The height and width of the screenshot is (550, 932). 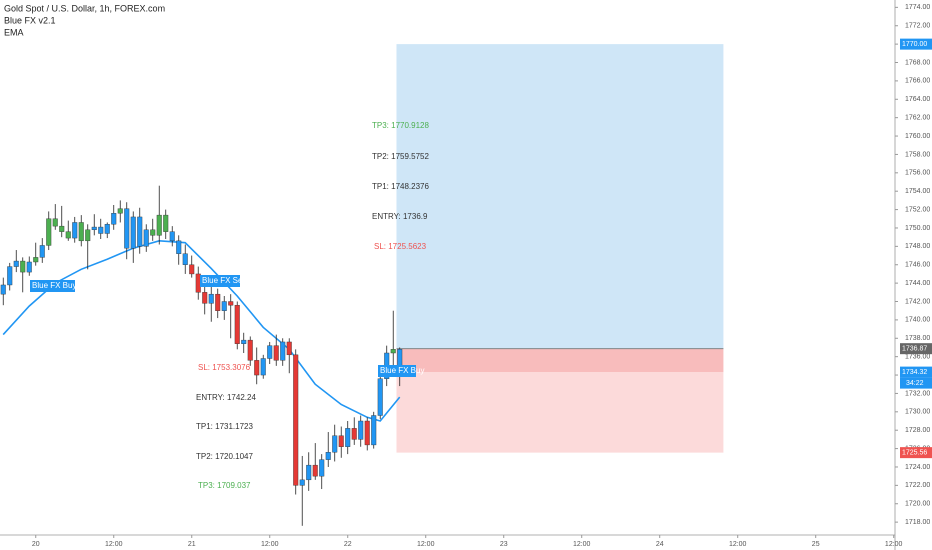 I want to click on price-marker-label: 1736.87, so click(x=914, y=349).